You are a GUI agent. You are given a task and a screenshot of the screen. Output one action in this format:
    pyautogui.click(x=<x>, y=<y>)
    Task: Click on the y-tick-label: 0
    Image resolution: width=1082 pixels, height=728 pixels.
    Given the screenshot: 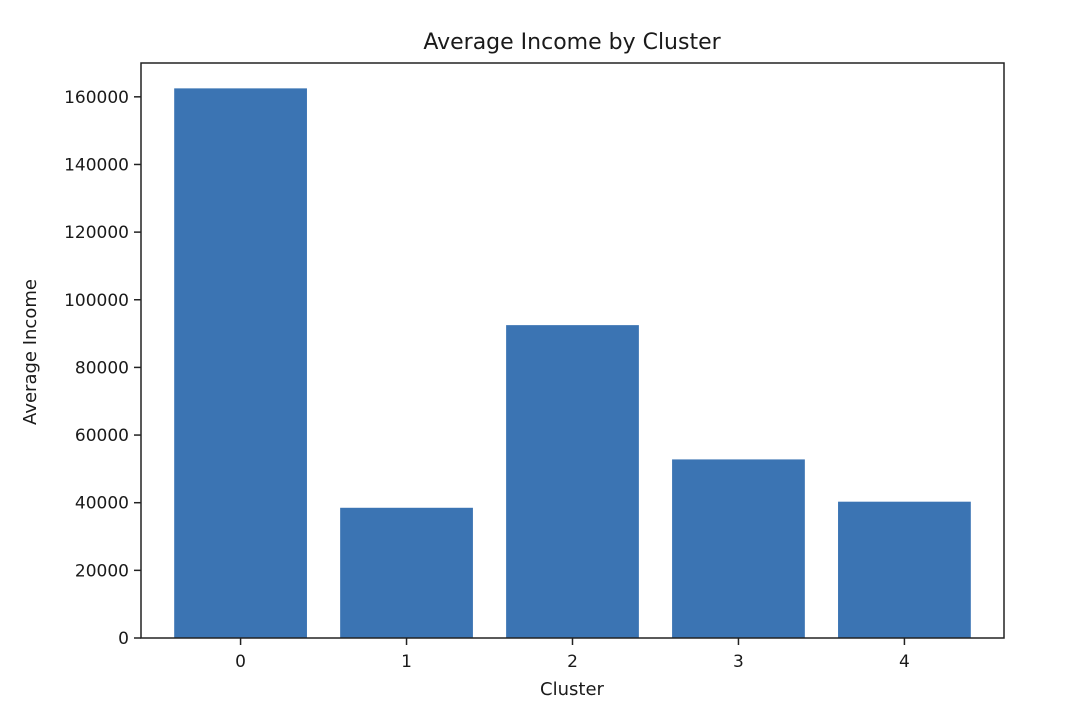 What is the action you would take?
    pyautogui.click(x=123, y=639)
    